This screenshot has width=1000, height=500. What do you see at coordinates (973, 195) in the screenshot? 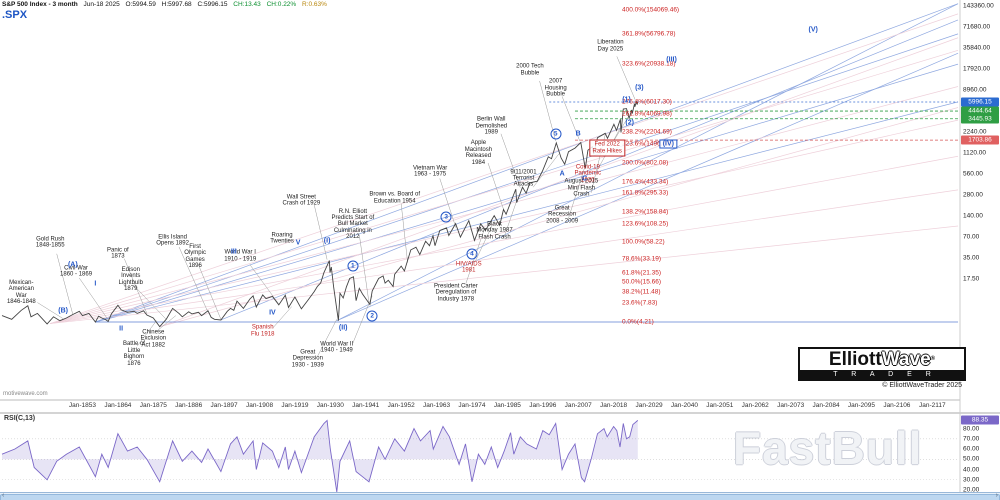
I see `price-axis-label: 280.00` at bounding box center [973, 195].